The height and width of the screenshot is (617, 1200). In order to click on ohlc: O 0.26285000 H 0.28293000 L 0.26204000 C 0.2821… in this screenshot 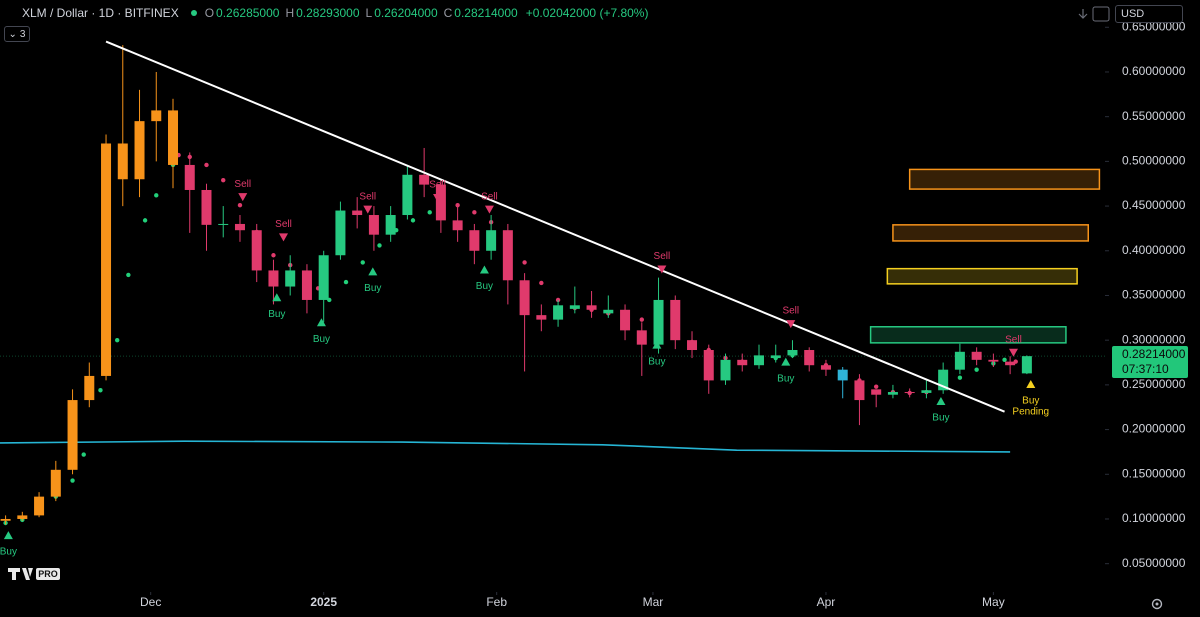, I will do `click(363, 13)`.